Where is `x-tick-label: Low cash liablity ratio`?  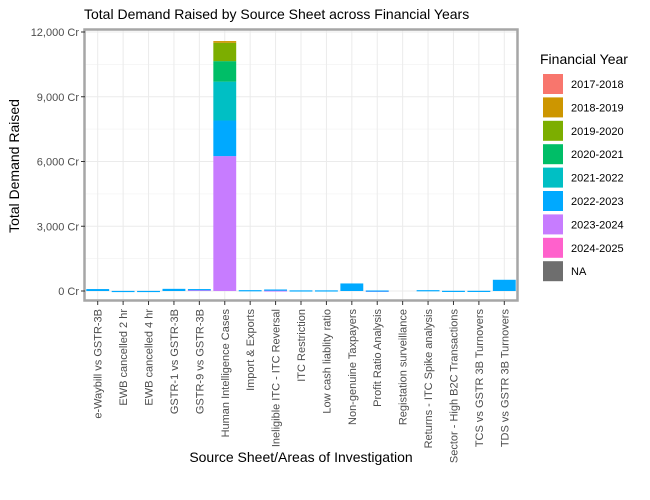
x-tick-label: Low cash liablity ratio is located at coordinates (327, 361).